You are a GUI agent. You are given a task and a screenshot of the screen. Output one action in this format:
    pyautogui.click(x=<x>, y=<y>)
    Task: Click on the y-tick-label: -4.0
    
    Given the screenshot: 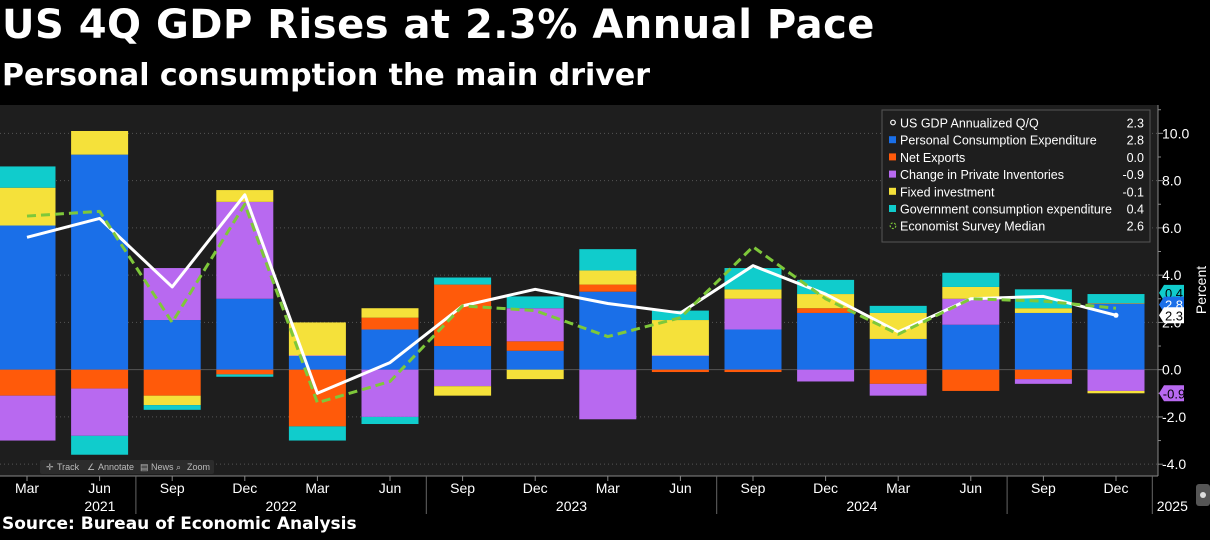 What is the action you would take?
    pyautogui.click(x=1174, y=464)
    